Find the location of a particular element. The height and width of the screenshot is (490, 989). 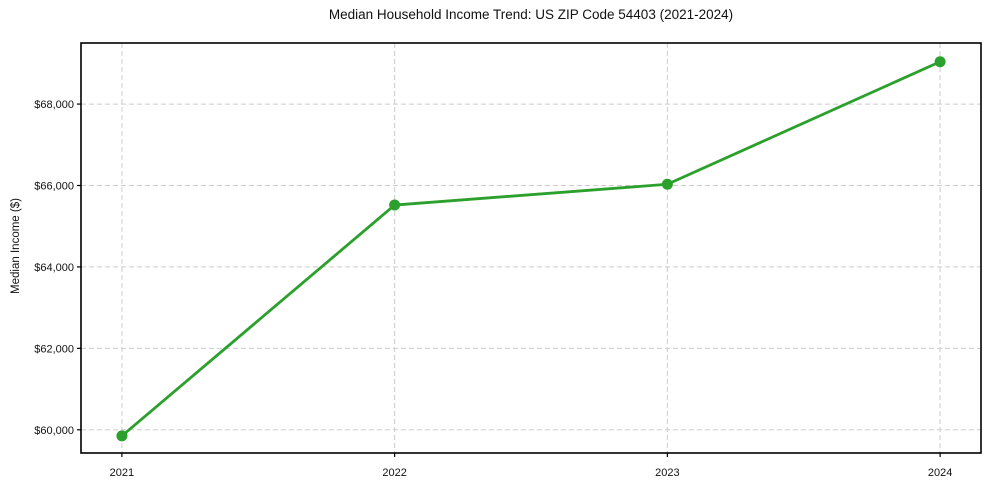

x-tick-label: 2024 is located at coordinates (940, 473).